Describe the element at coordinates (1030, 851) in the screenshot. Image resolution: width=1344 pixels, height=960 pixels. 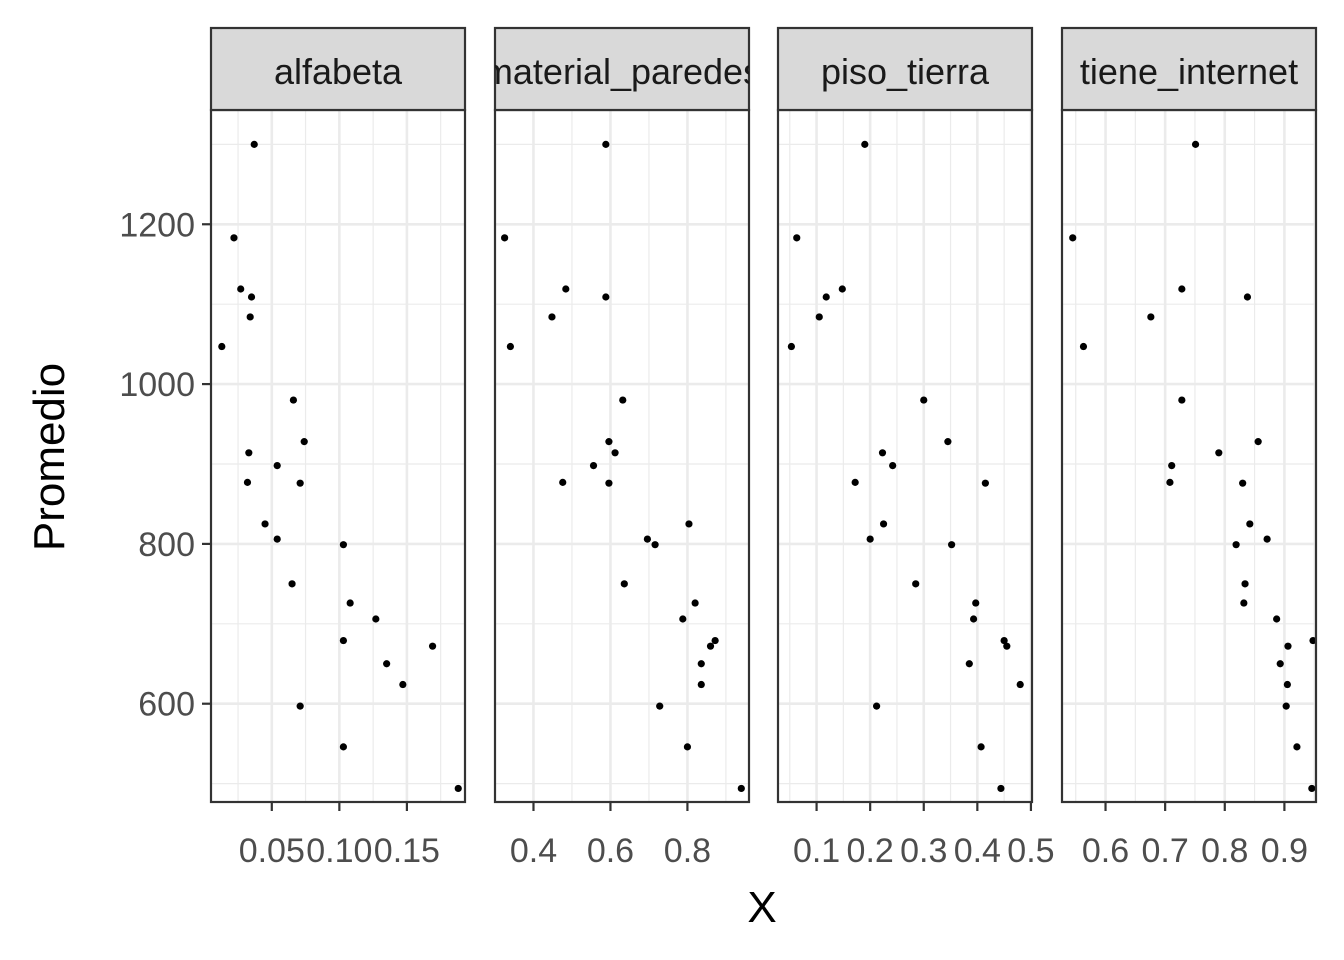
I see `x-tick-label: 0.5` at that location.